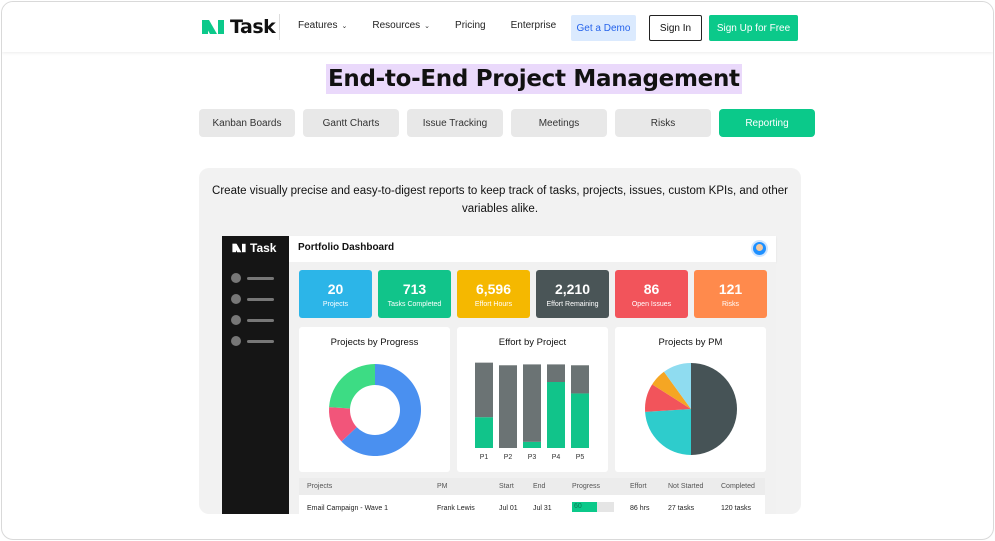  What do you see at coordinates (580, 457) in the screenshot?
I see `bar-category-label: P5` at bounding box center [580, 457].